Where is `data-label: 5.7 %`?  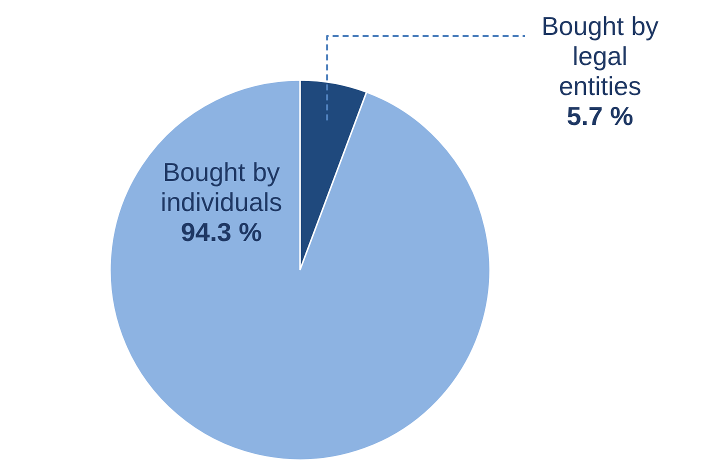
data-label: 5.7 % is located at coordinates (600, 116).